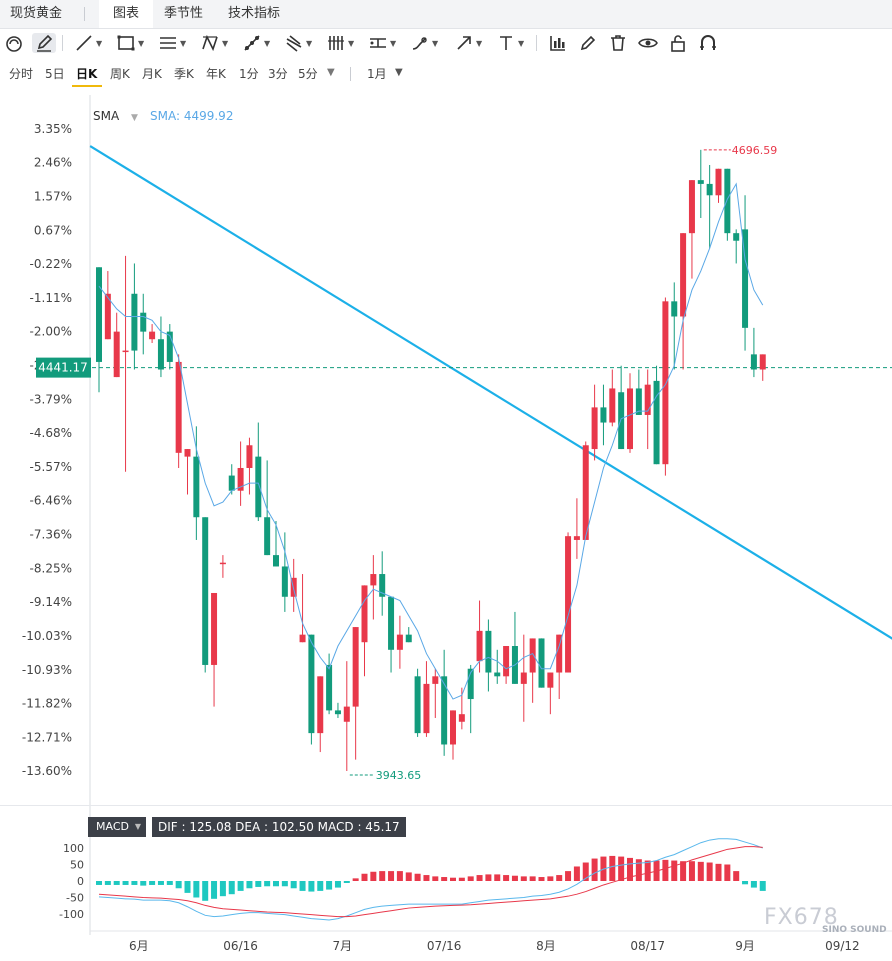 The width and height of the screenshot is (892, 961). Describe the element at coordinates (678, 43) in the screenshot. I see `lock-icon` at that location.